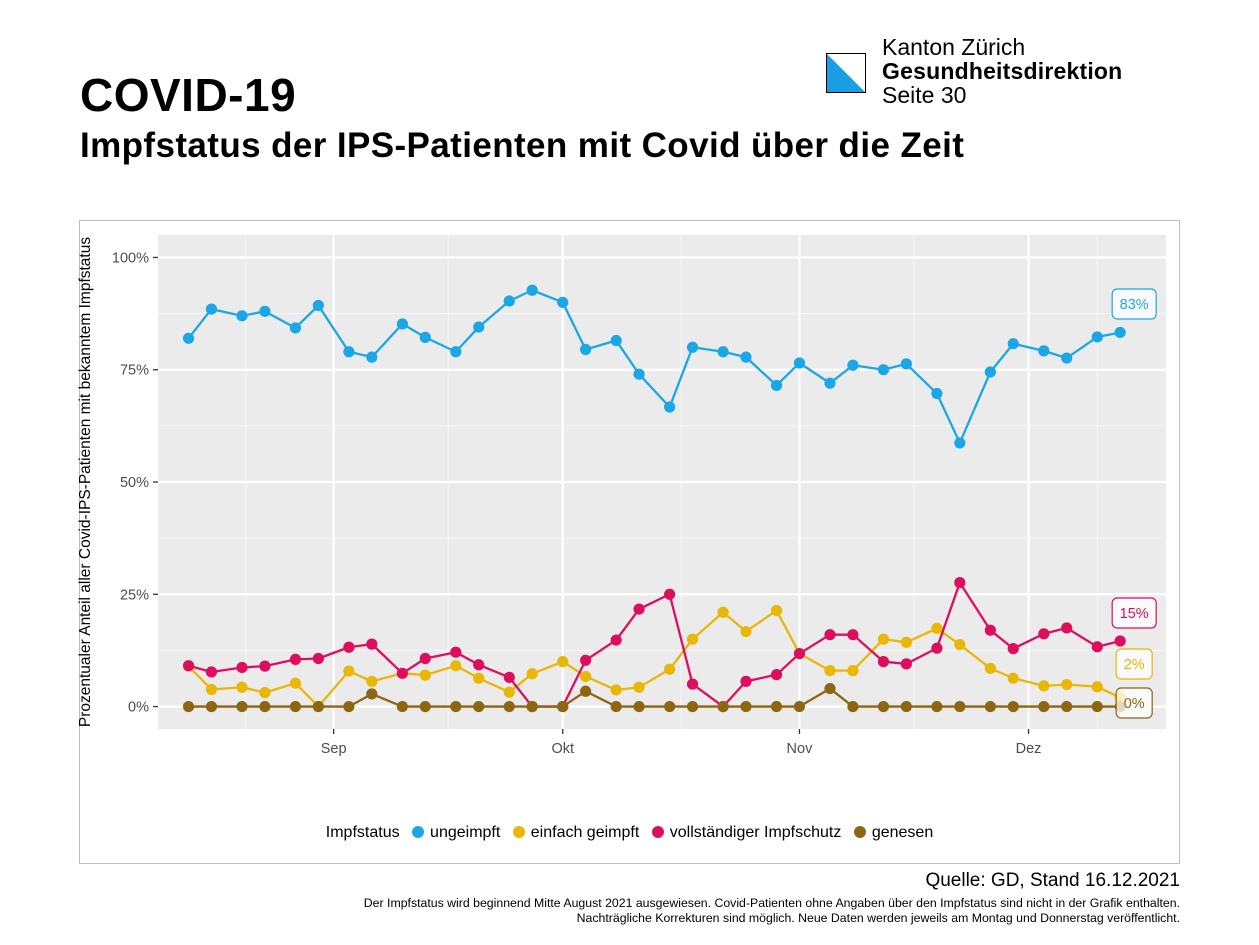 This screenshot has height=945, width=1259. I want to click on y-tick-label: 50%, so click(134, 483).